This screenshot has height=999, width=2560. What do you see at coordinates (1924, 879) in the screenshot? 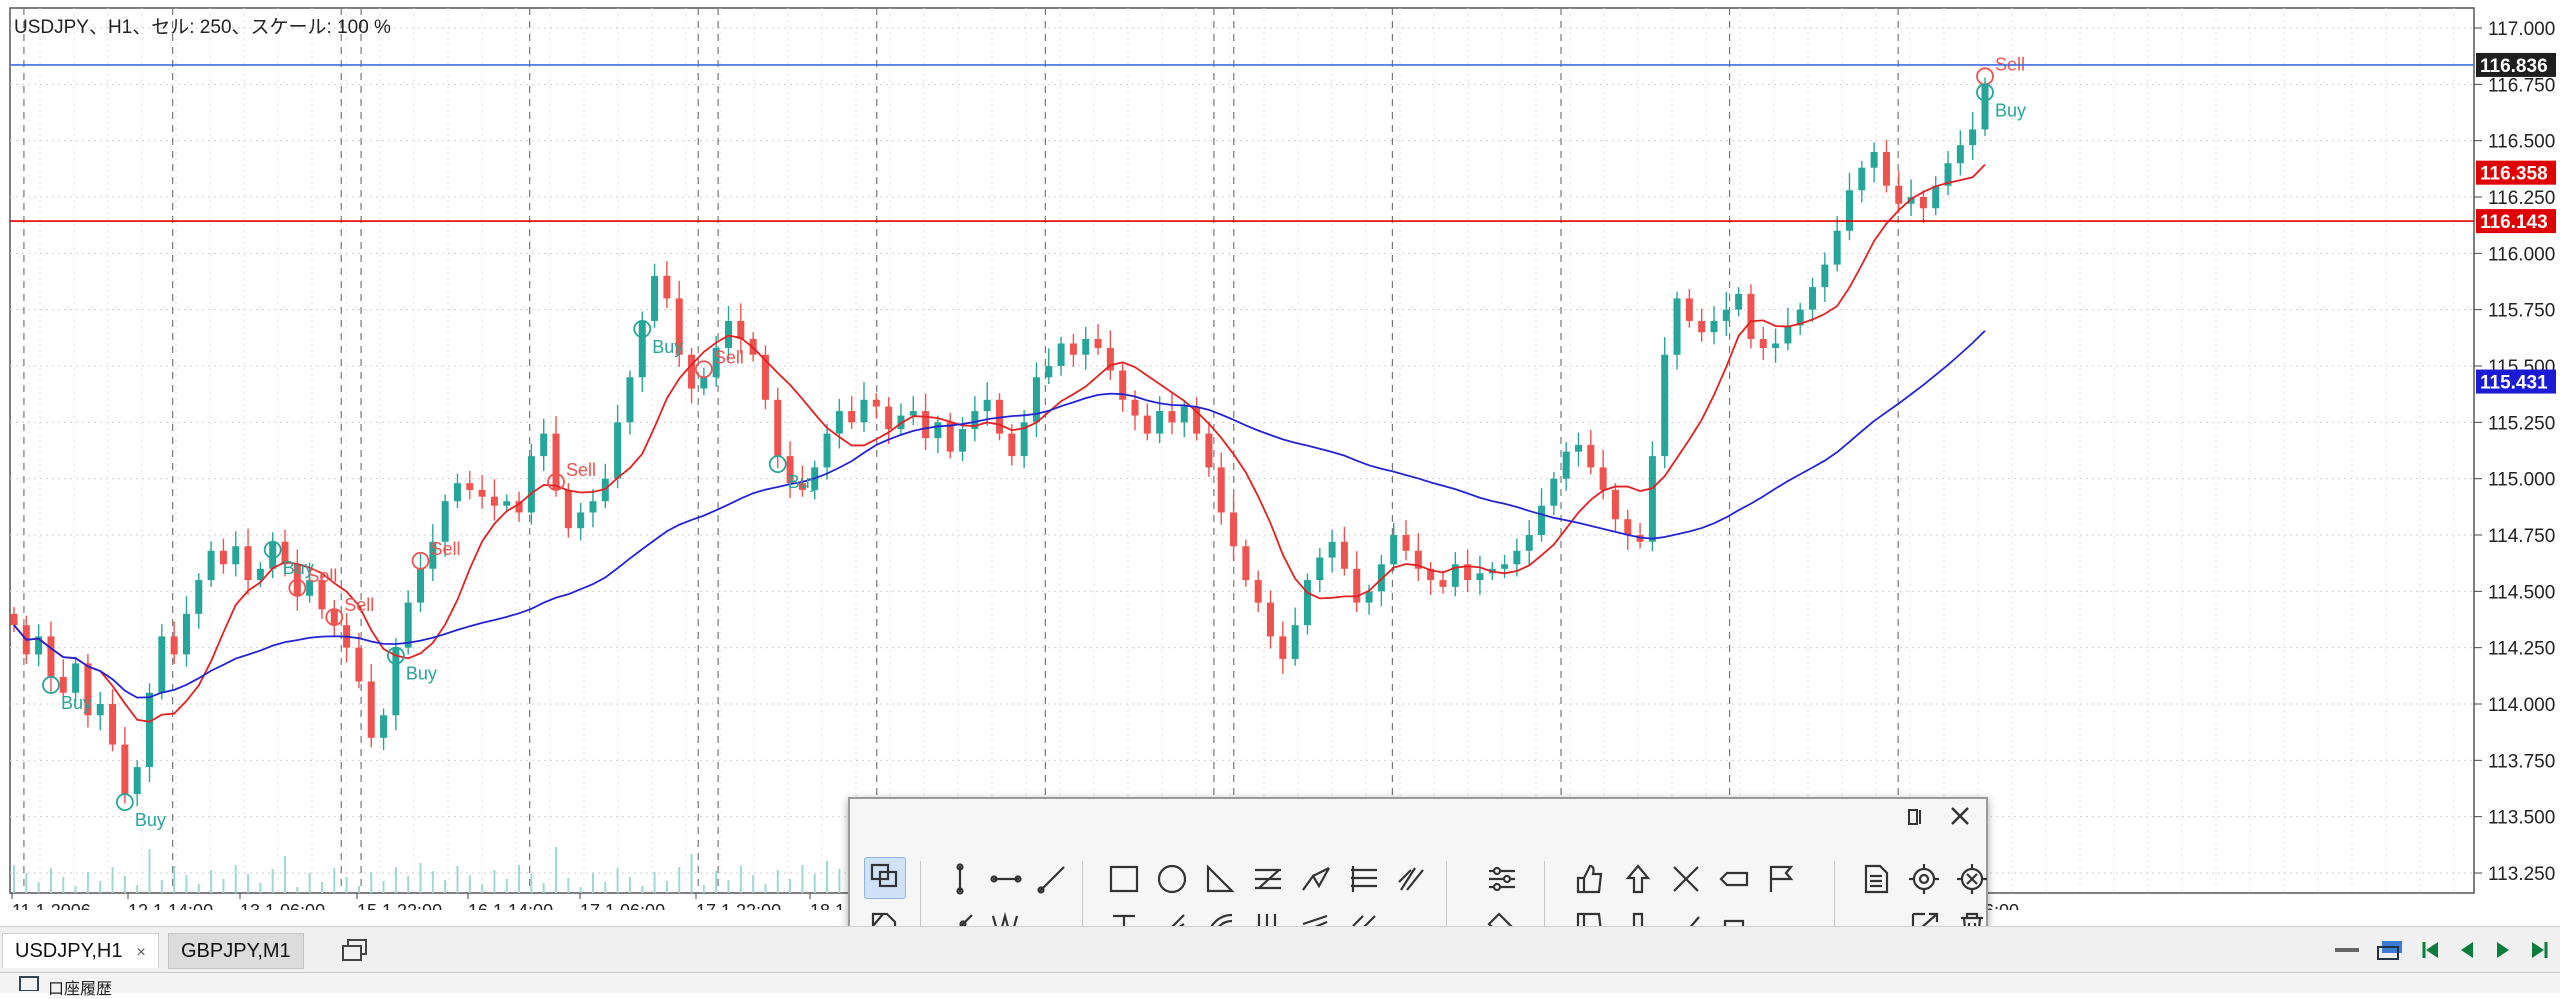
I see `target-button` at bounding box center [1924, 879].